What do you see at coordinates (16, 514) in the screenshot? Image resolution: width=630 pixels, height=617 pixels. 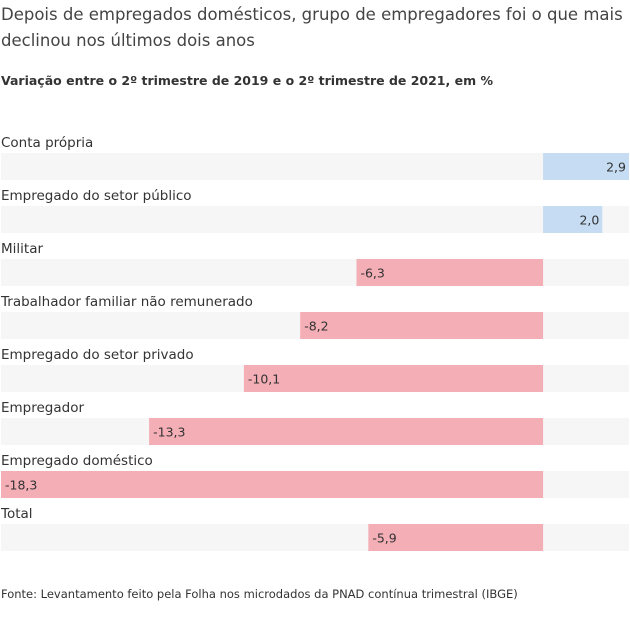 I see `category-label: Total` at bounding box center [16, 514].